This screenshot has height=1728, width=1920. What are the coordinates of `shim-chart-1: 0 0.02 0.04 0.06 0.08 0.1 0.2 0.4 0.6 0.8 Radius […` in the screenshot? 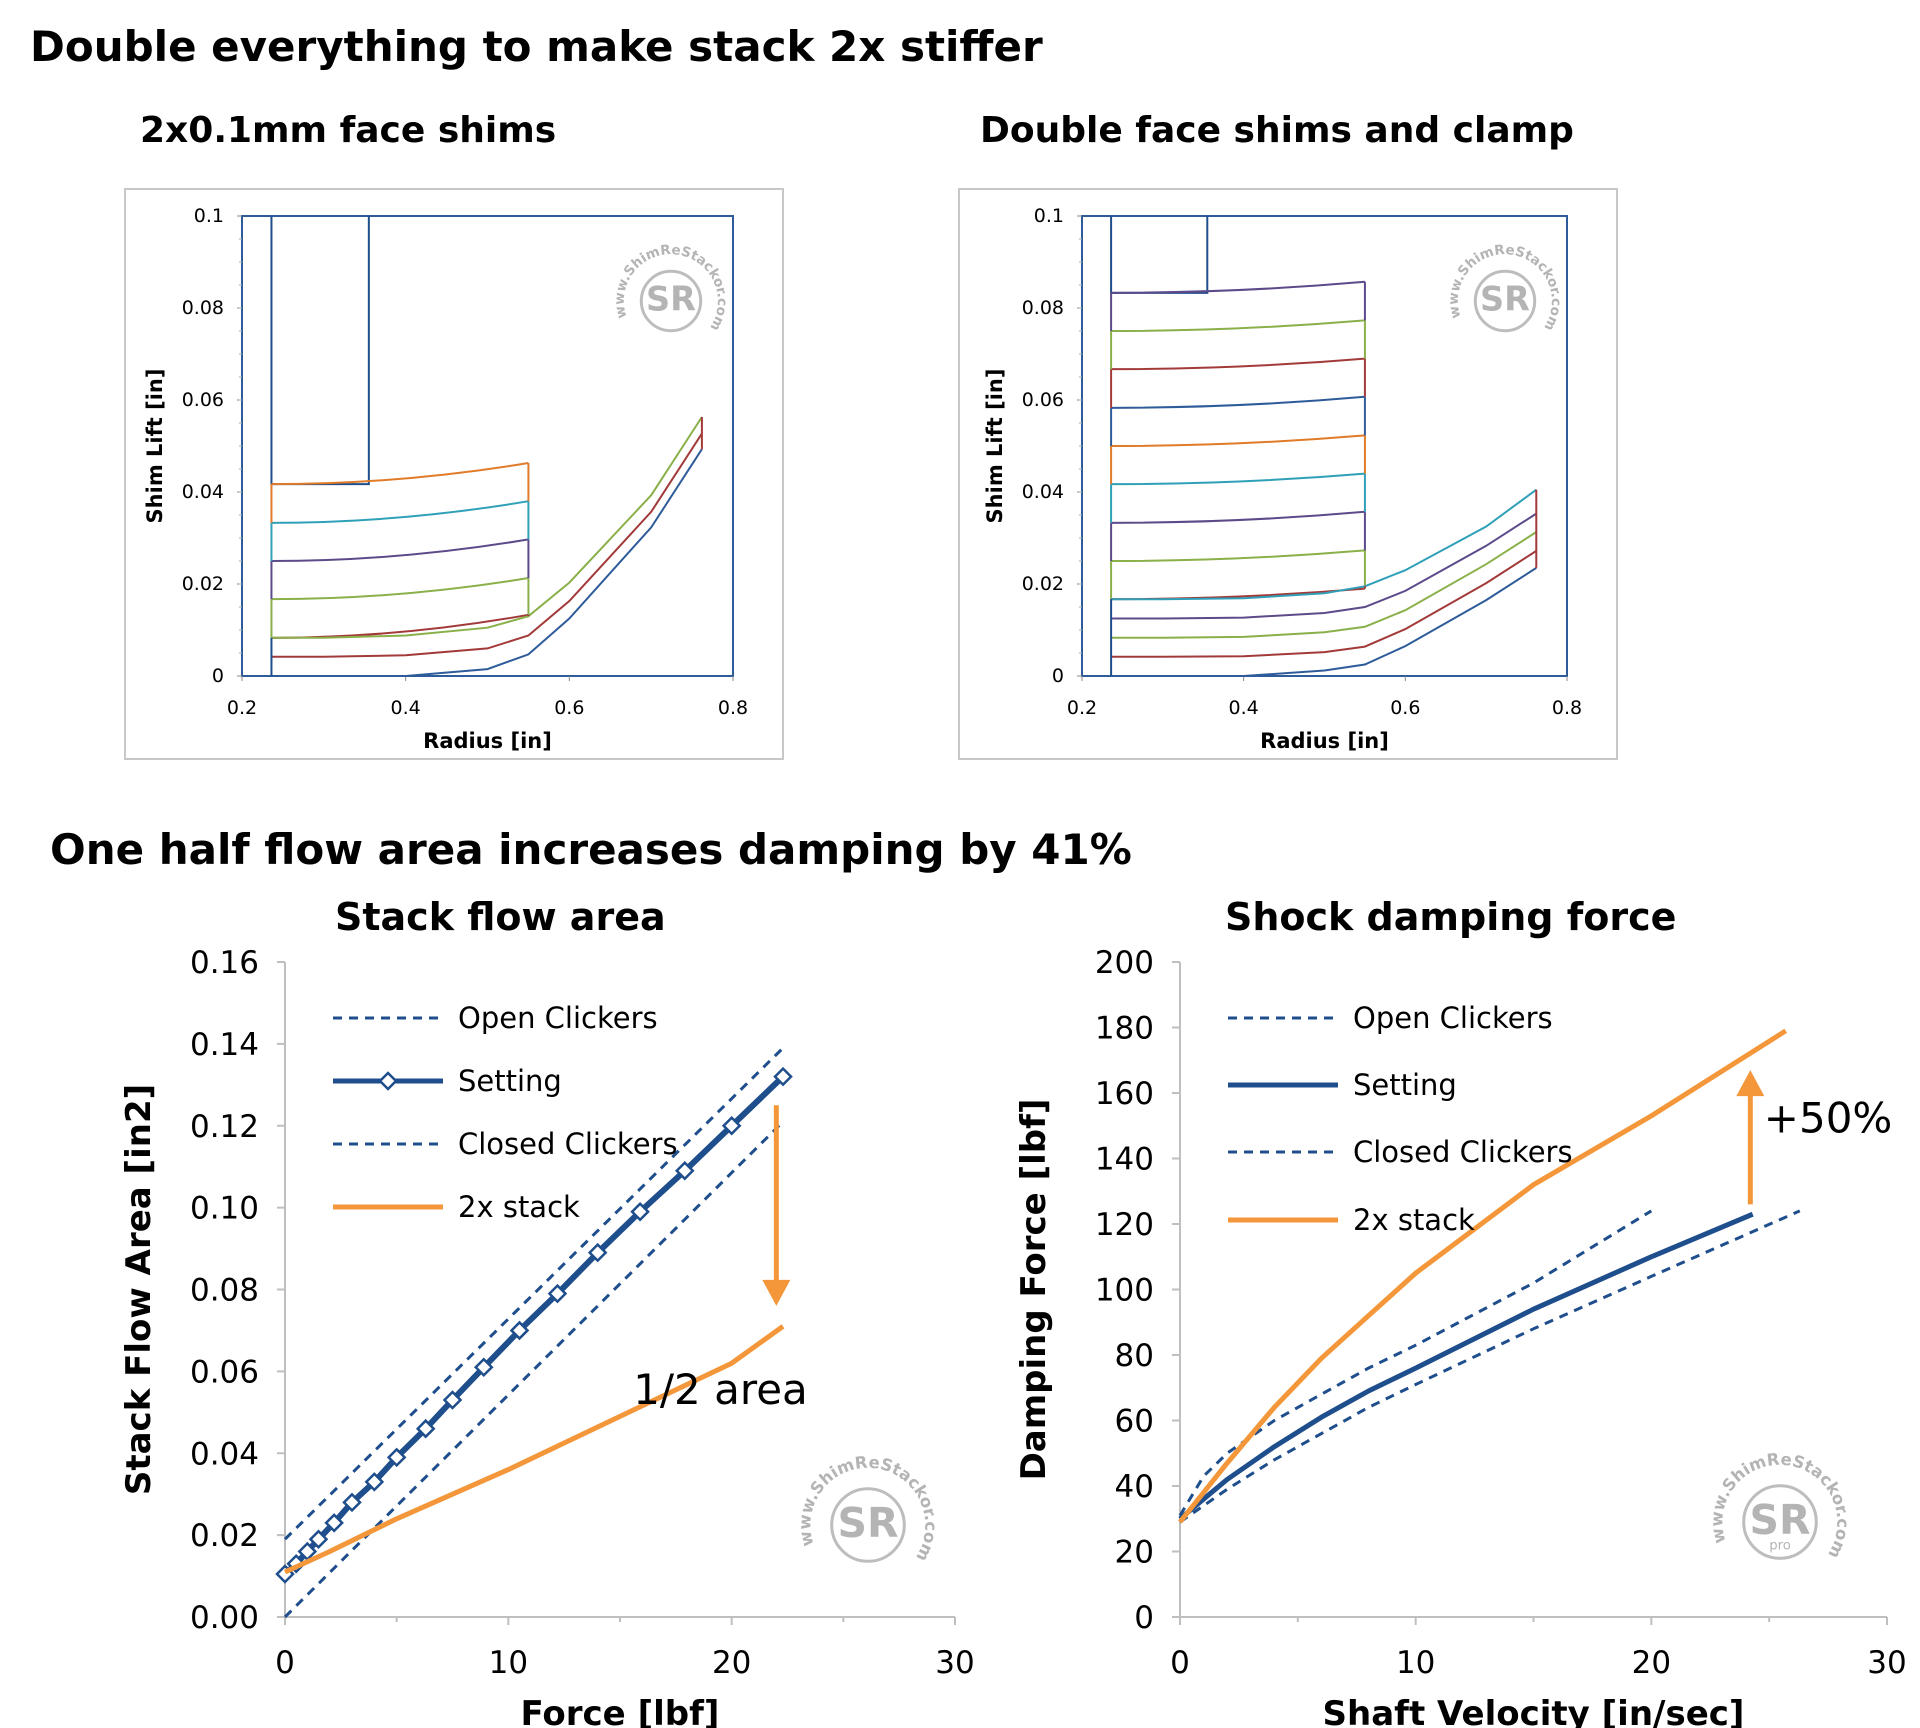 It's located at (445, 479).